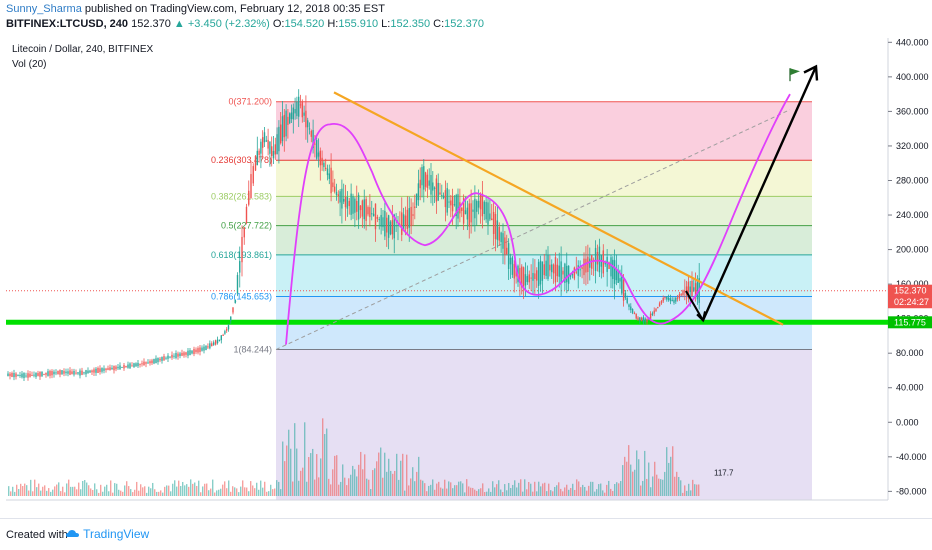 This screenshot has height=550, width=932. Describe the element at coordinates (278, 24) in the screenshot. I see `open-label: O:` at that location.